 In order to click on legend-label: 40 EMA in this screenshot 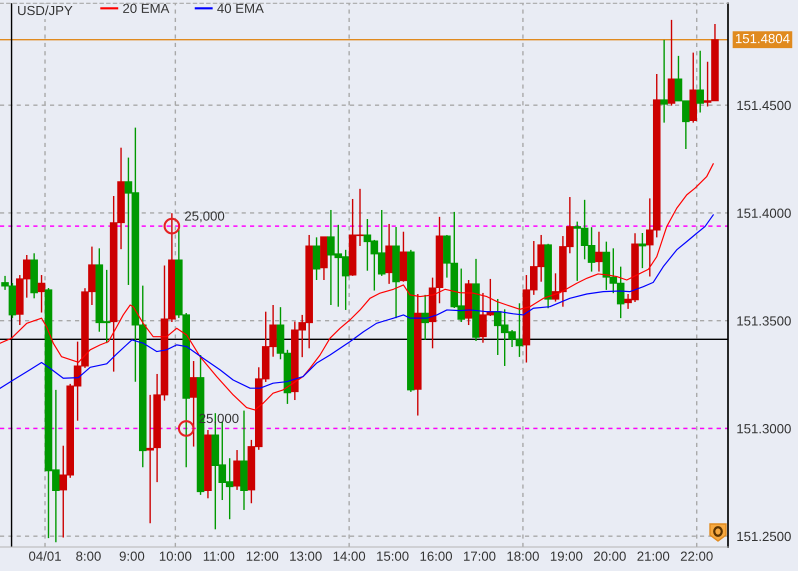, I will do `click(240, 9)`.